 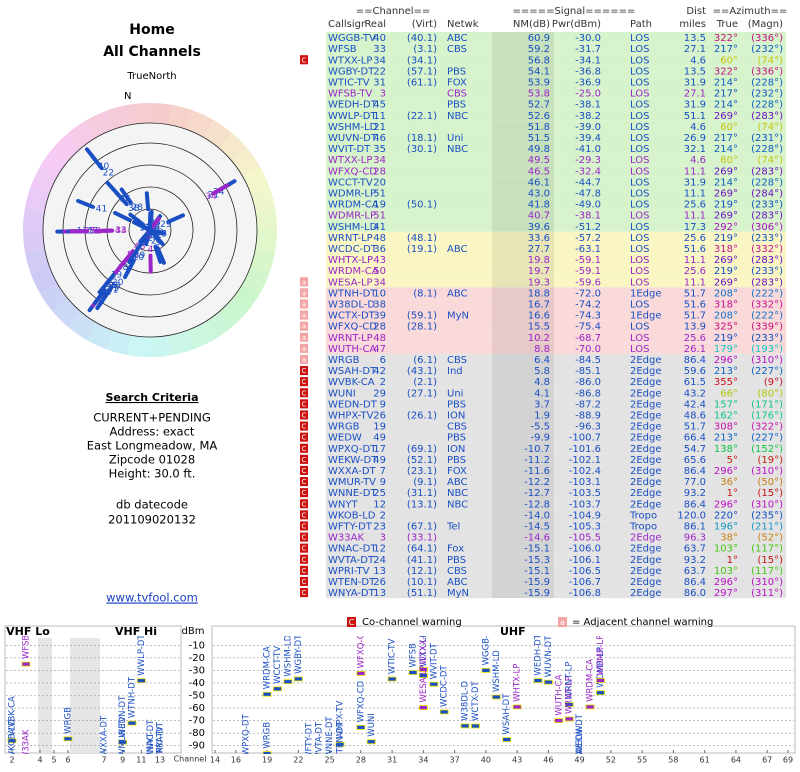 What do you see at coordinates (379, 327) in the screenshot?
I see `cell: 28` at bounding box center [379, 327].